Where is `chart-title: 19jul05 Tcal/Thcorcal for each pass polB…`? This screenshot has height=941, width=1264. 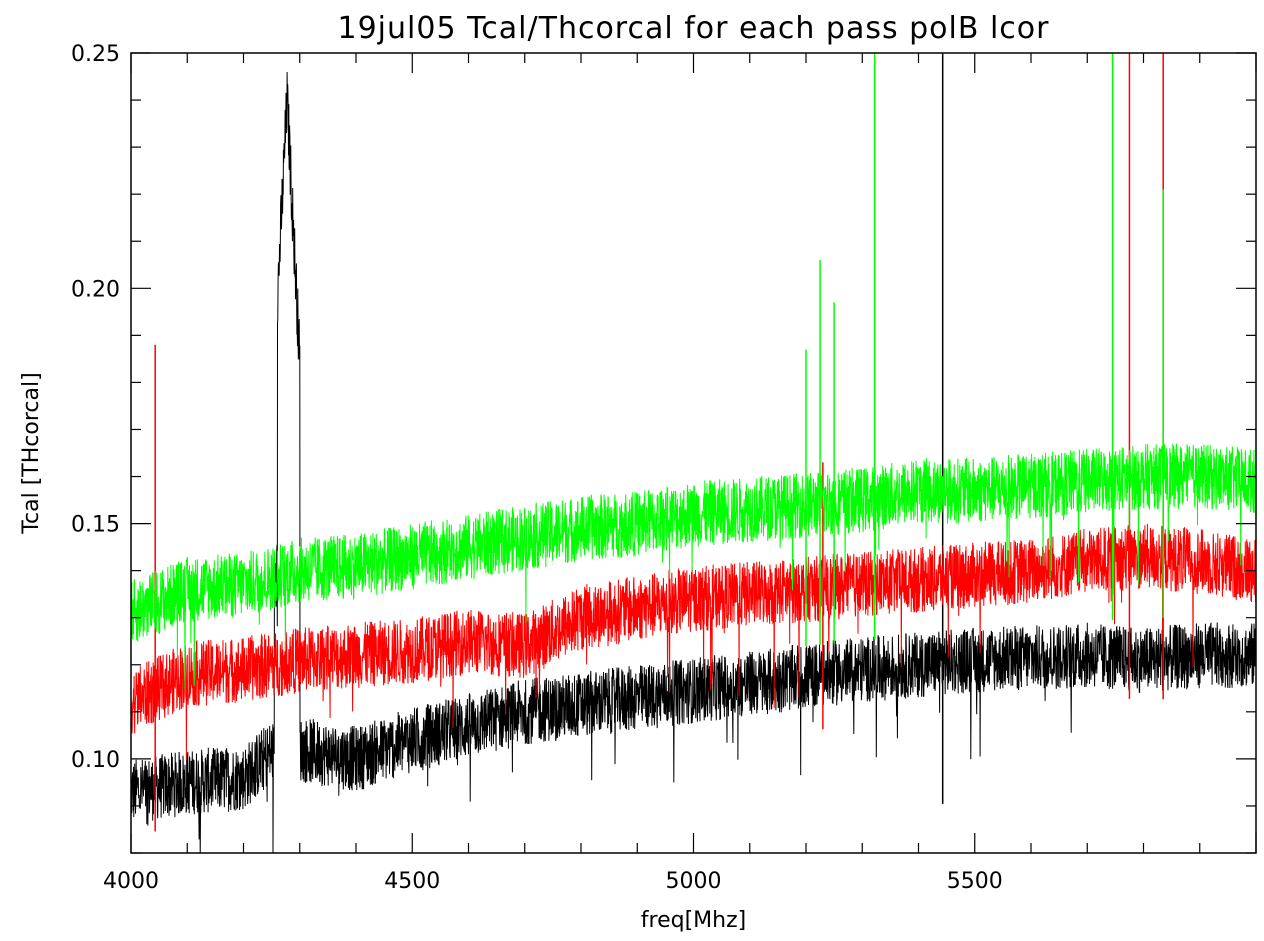 chart-title: 19jul05 Tcal/Thcorcal for each pass polB… is located at coordinates (694, 28).